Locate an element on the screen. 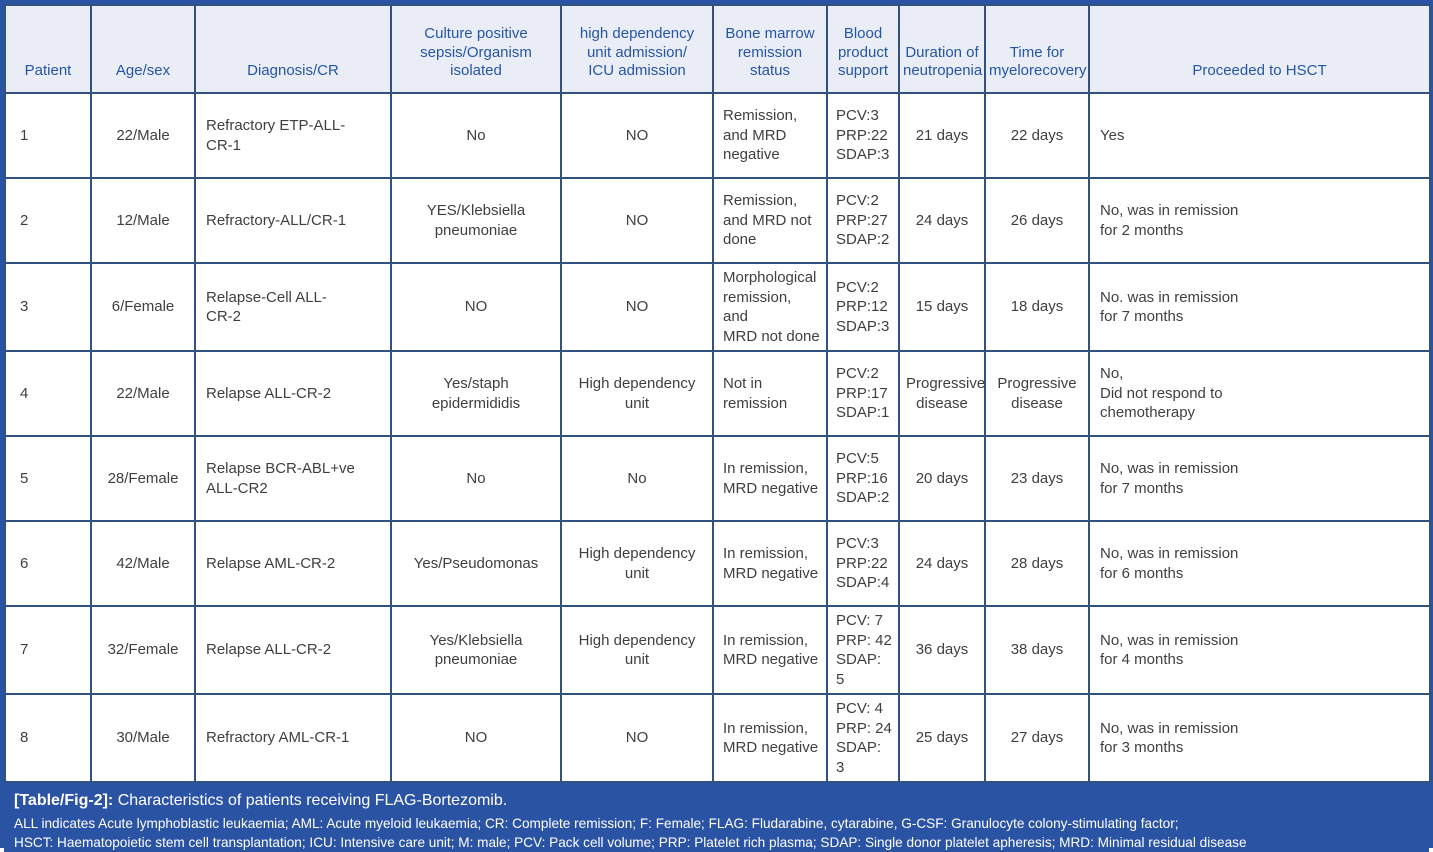 This screenshot has height=852, width=1433. table-cell: Remission, and MRD not done is located at coordinates (770, 220).